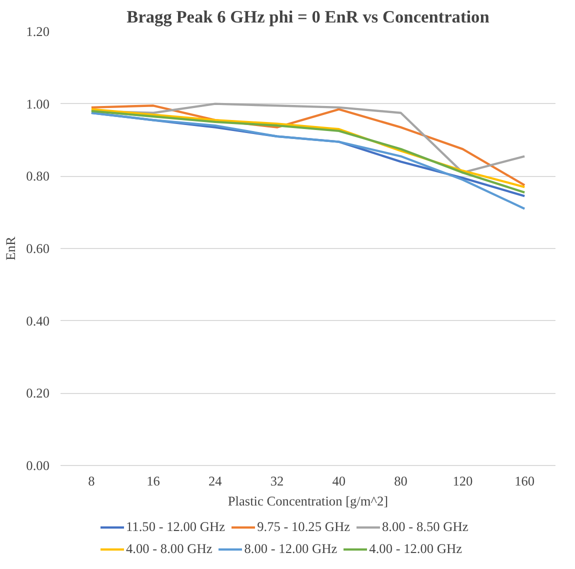 This screenshot has height=569, width=575. Describe the element at coordinates (38, 393) in the screenshot. I see `y-tick-label: 0.20` at that location.